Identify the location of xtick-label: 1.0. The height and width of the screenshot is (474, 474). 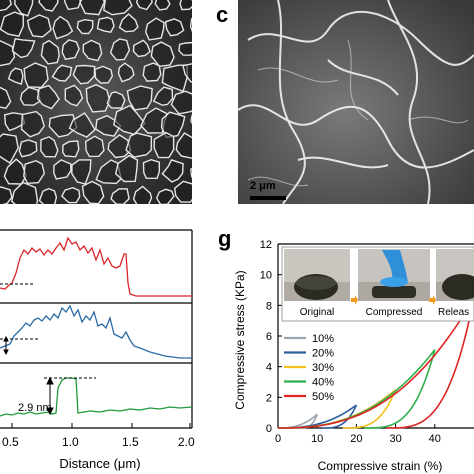
(70, 442).